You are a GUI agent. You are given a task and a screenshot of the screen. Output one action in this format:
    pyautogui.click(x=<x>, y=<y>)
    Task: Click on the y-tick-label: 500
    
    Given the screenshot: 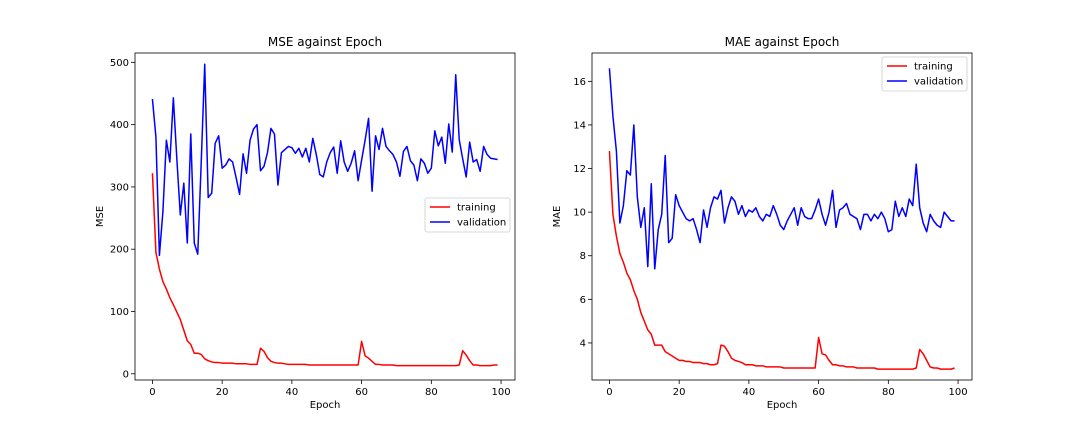 What is the action you would take?
    pyautogui.click(x=119, y=63)
    